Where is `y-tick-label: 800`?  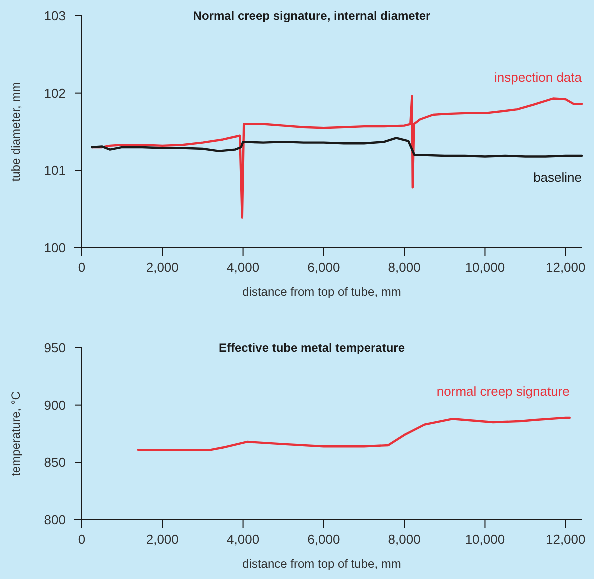 y-tick-label: 800 is located at coordinates (55, 520).